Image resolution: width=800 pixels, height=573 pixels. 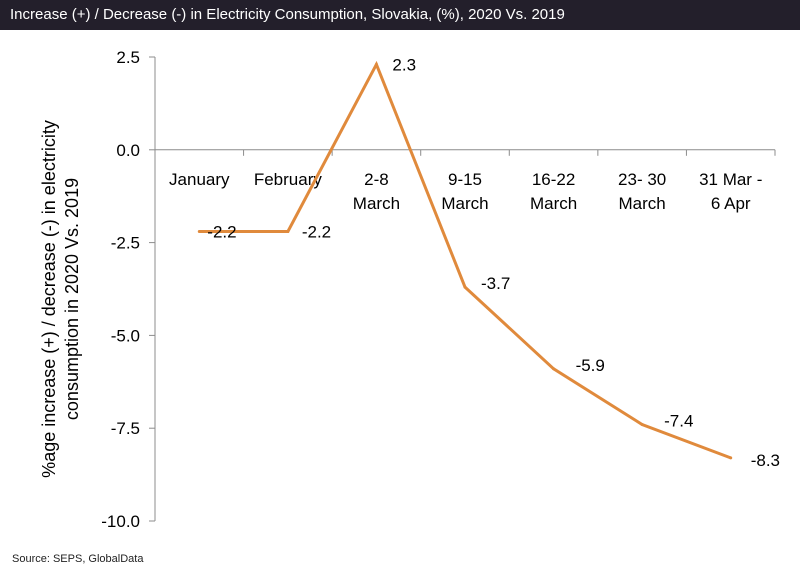 I want to click on y-tick-label: 0.0, so click(x=128, y=150).